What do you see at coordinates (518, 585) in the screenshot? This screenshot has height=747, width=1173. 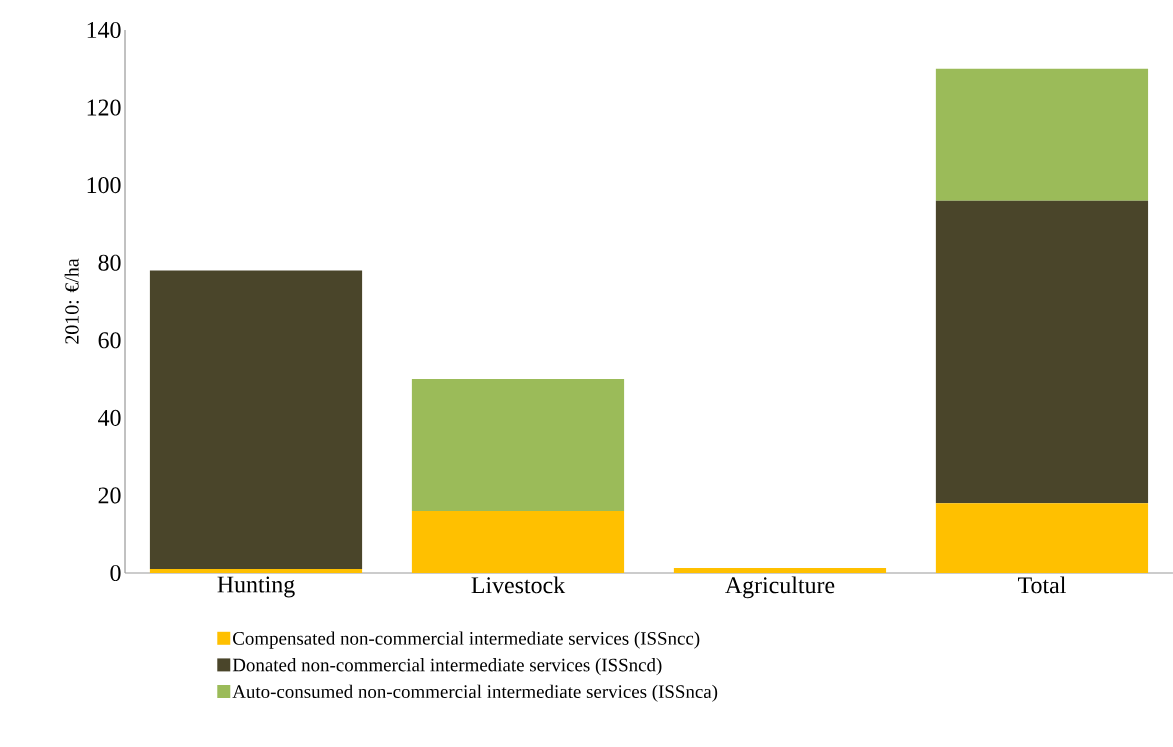 I see `x-tick-label: Livestock` at bounding box center [518, 585].